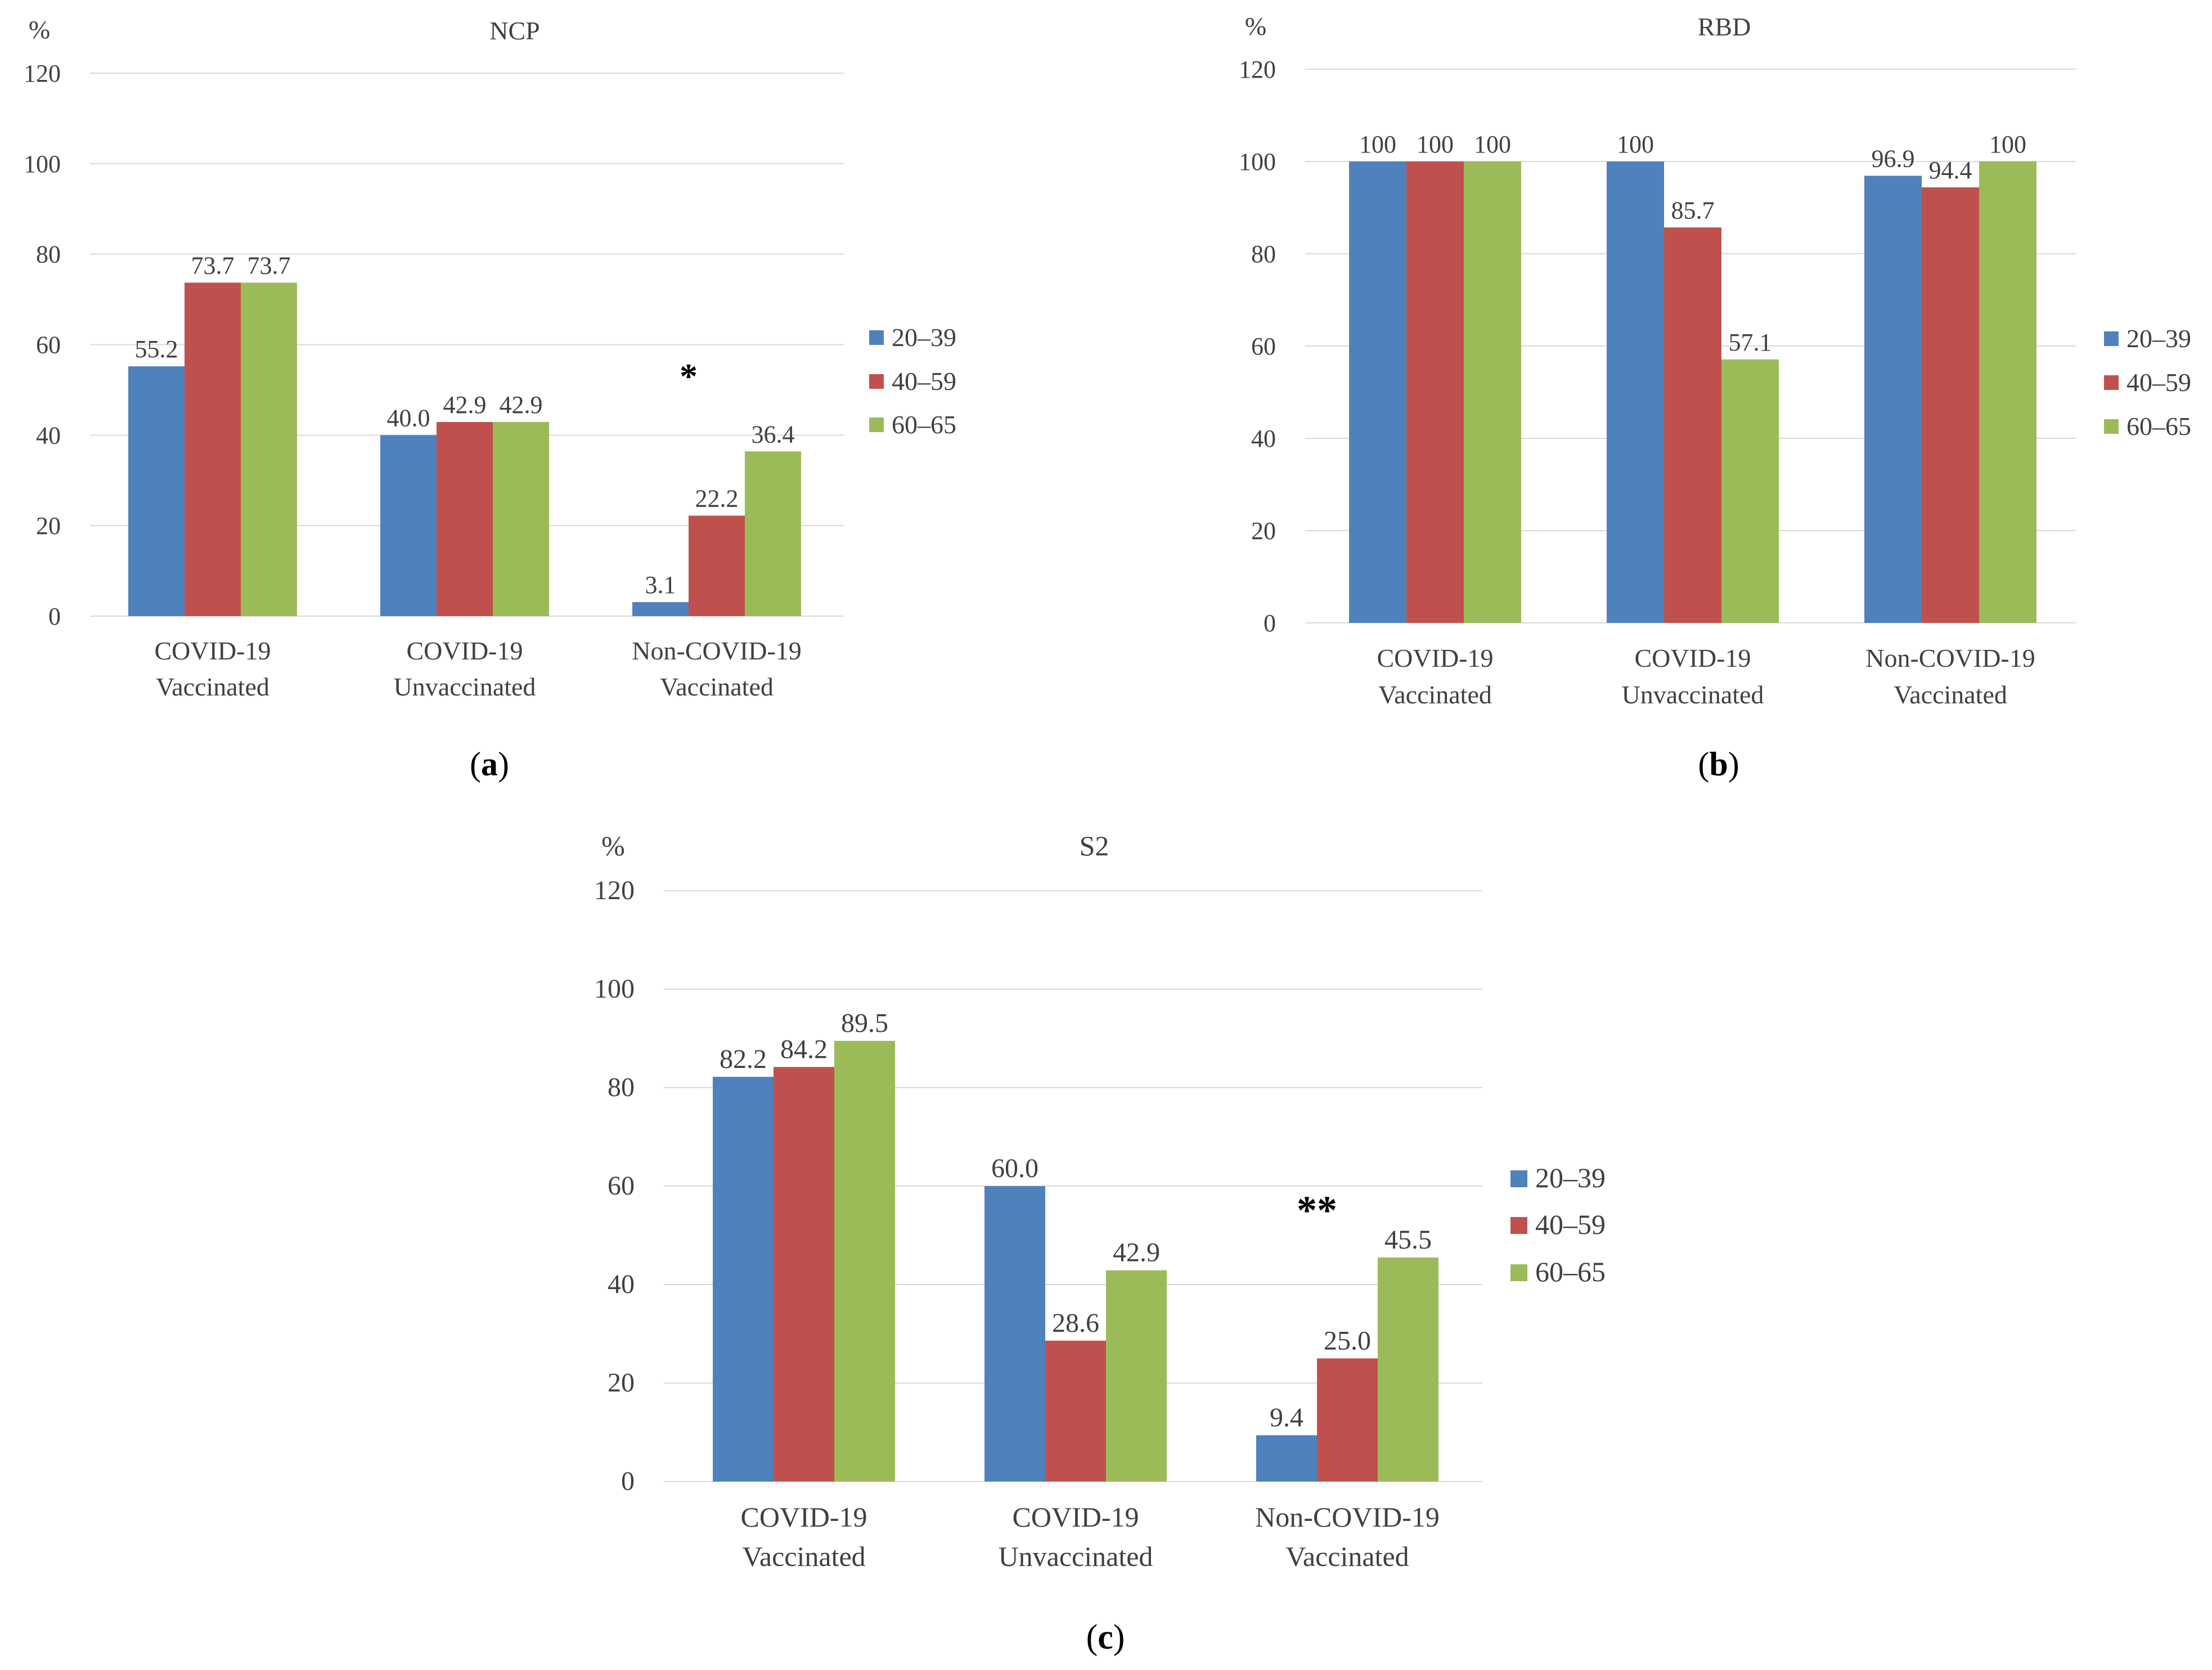  I want to click on bar-value-label: 25.0, so click(1347, 1341).